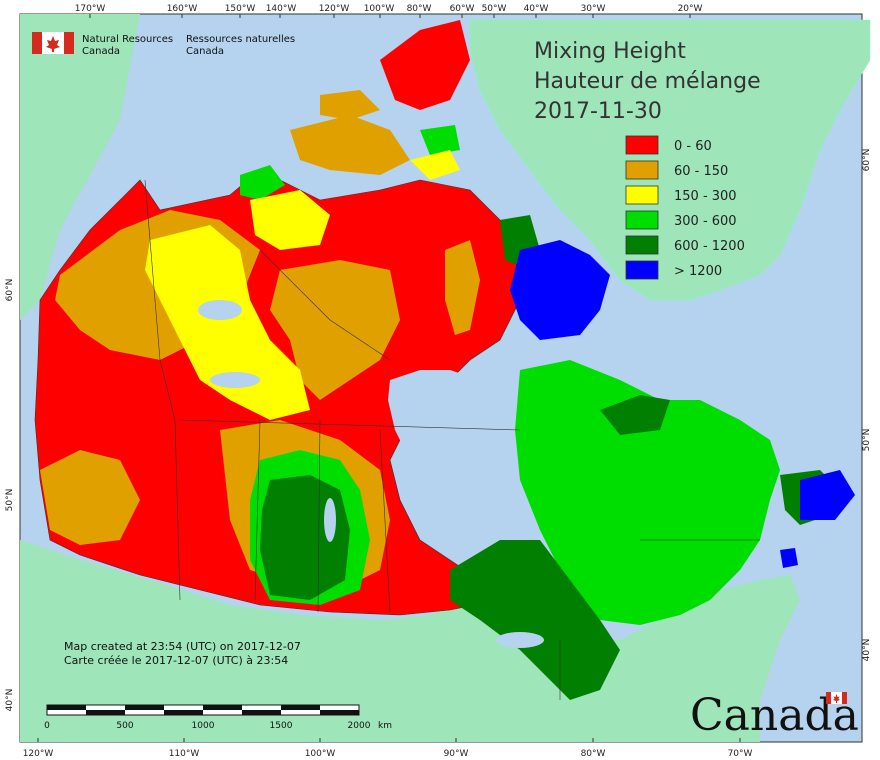  What do you see at coordinates (698, 271) in the screenshot?
I see `legend-label-5: > 1200` at bounding box center [698, 271].